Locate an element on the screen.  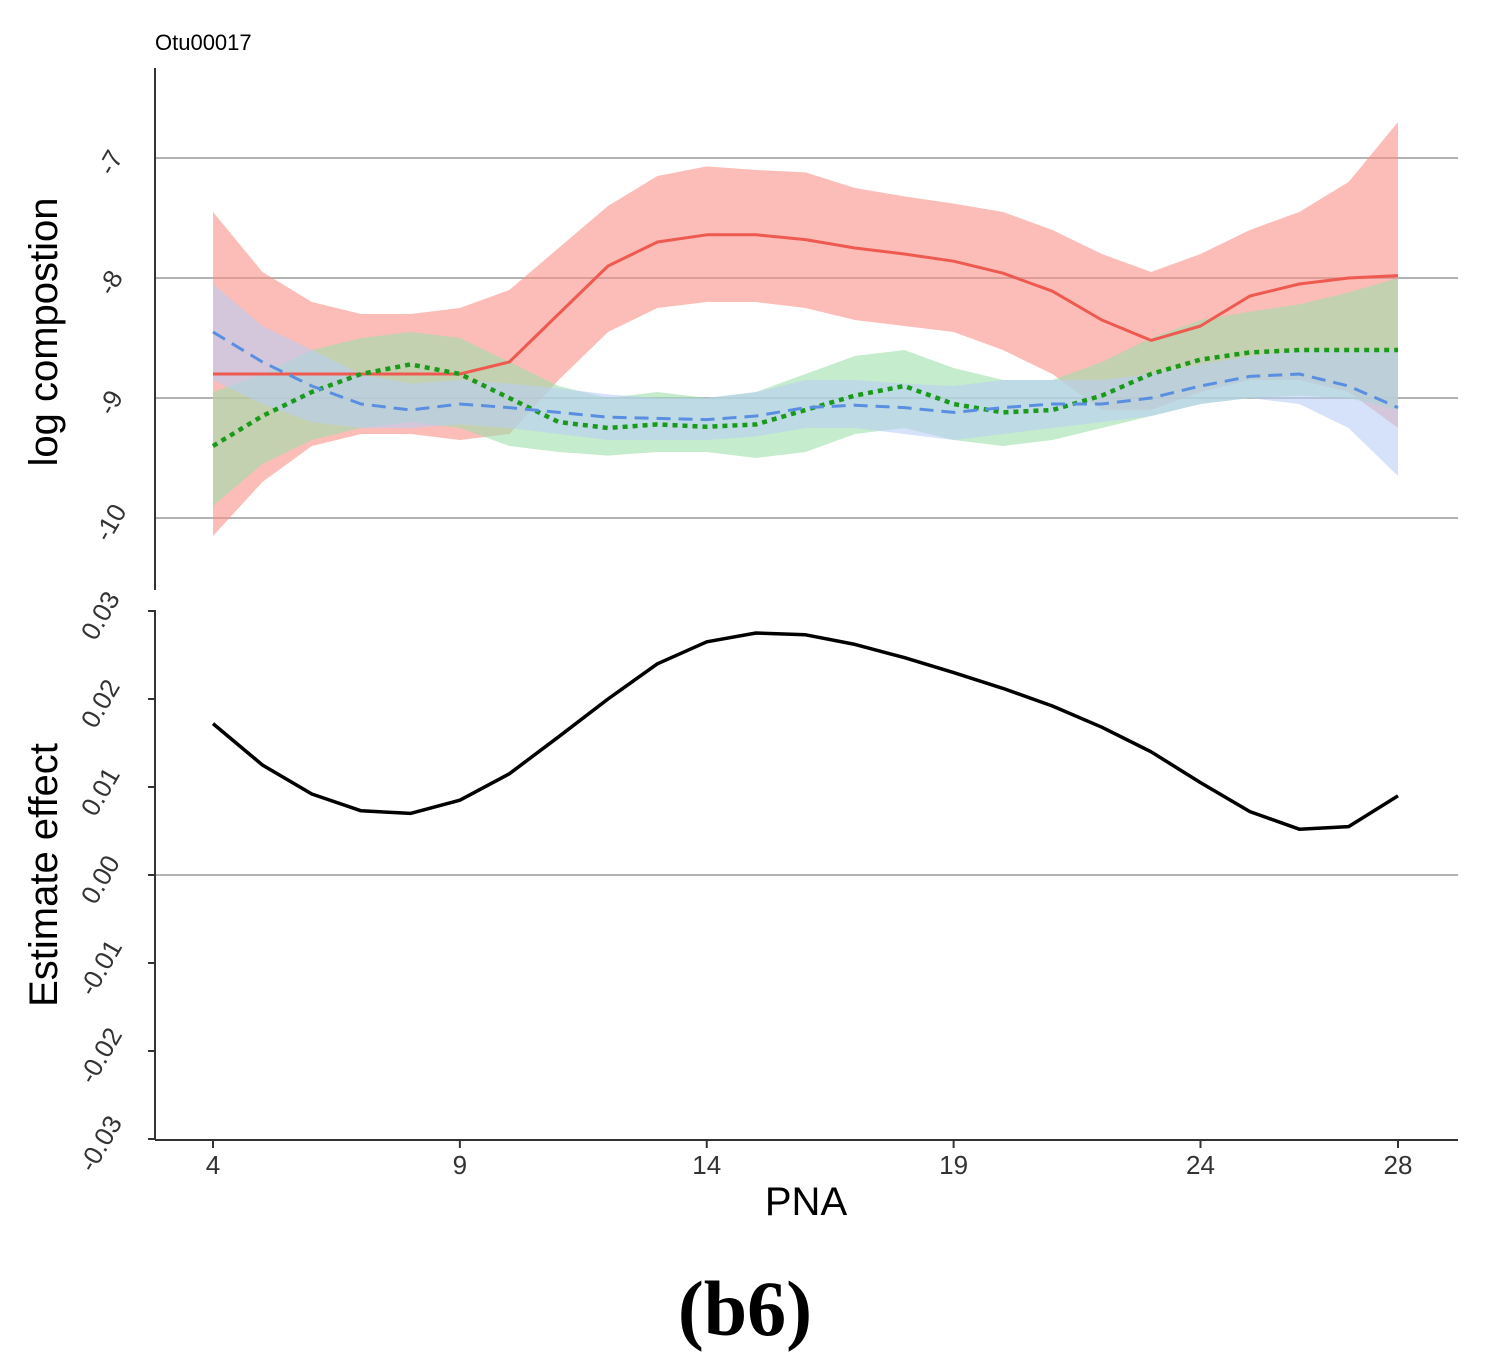
y-tick-label: -8 is located at coordinates (110, 282).